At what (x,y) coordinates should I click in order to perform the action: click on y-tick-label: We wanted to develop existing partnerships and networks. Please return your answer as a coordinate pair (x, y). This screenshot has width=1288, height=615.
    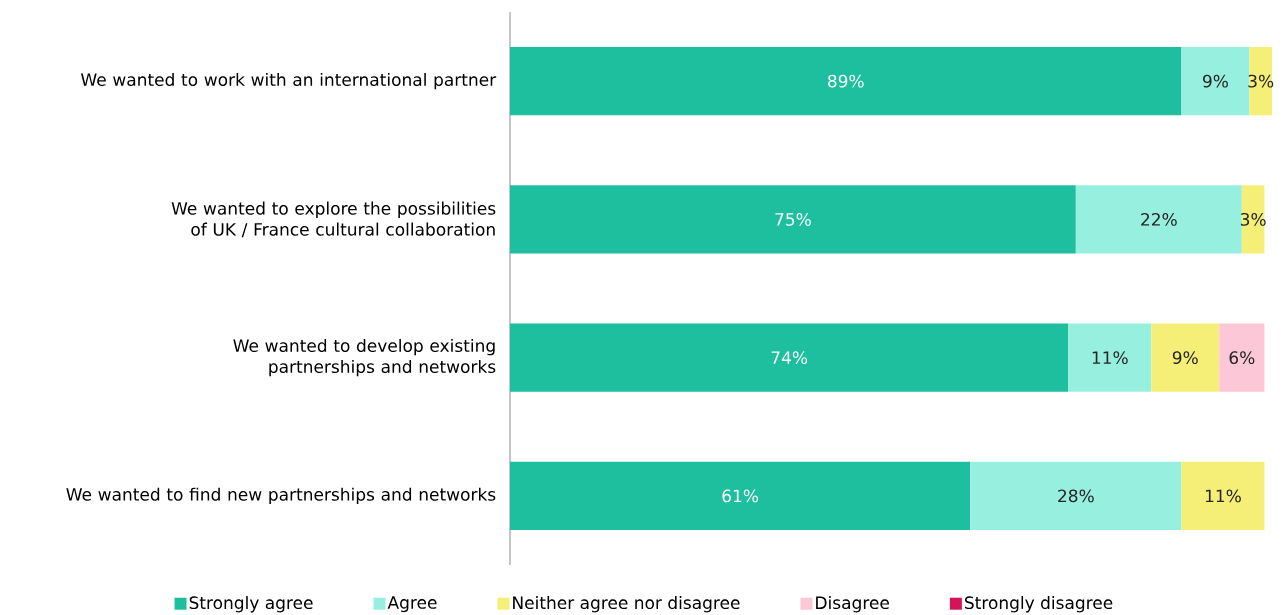
    Looking at the image, I should click on (364, 357).